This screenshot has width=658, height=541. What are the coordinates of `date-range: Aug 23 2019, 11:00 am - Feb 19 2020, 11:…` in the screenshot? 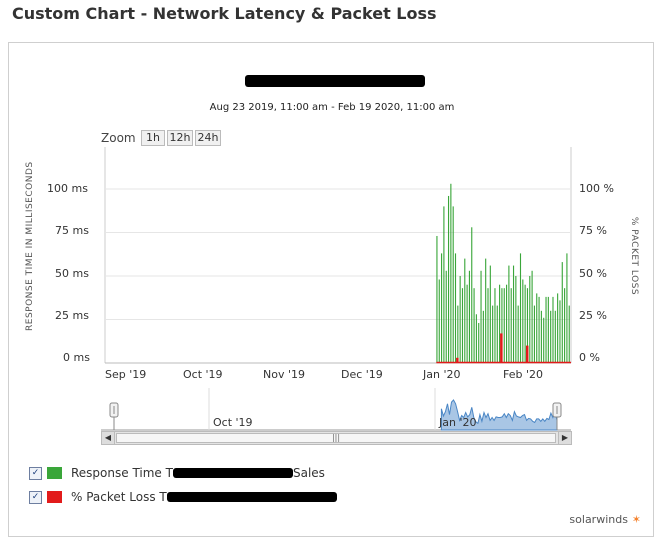 It's located at (332, 107).